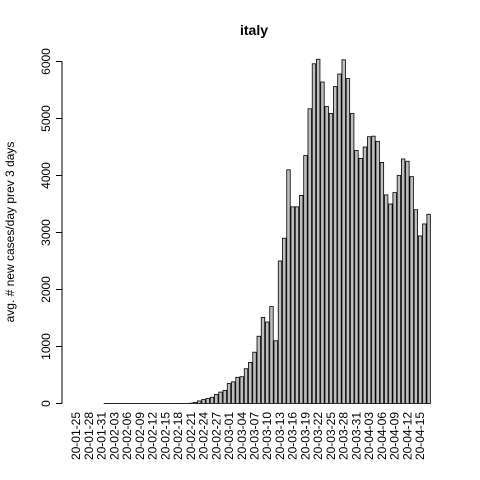 Image resolution: width=480 pixels, height=480 pixels. I want to click on x-tick-label-20-04-03: 20-04-03, so click(369, 436).